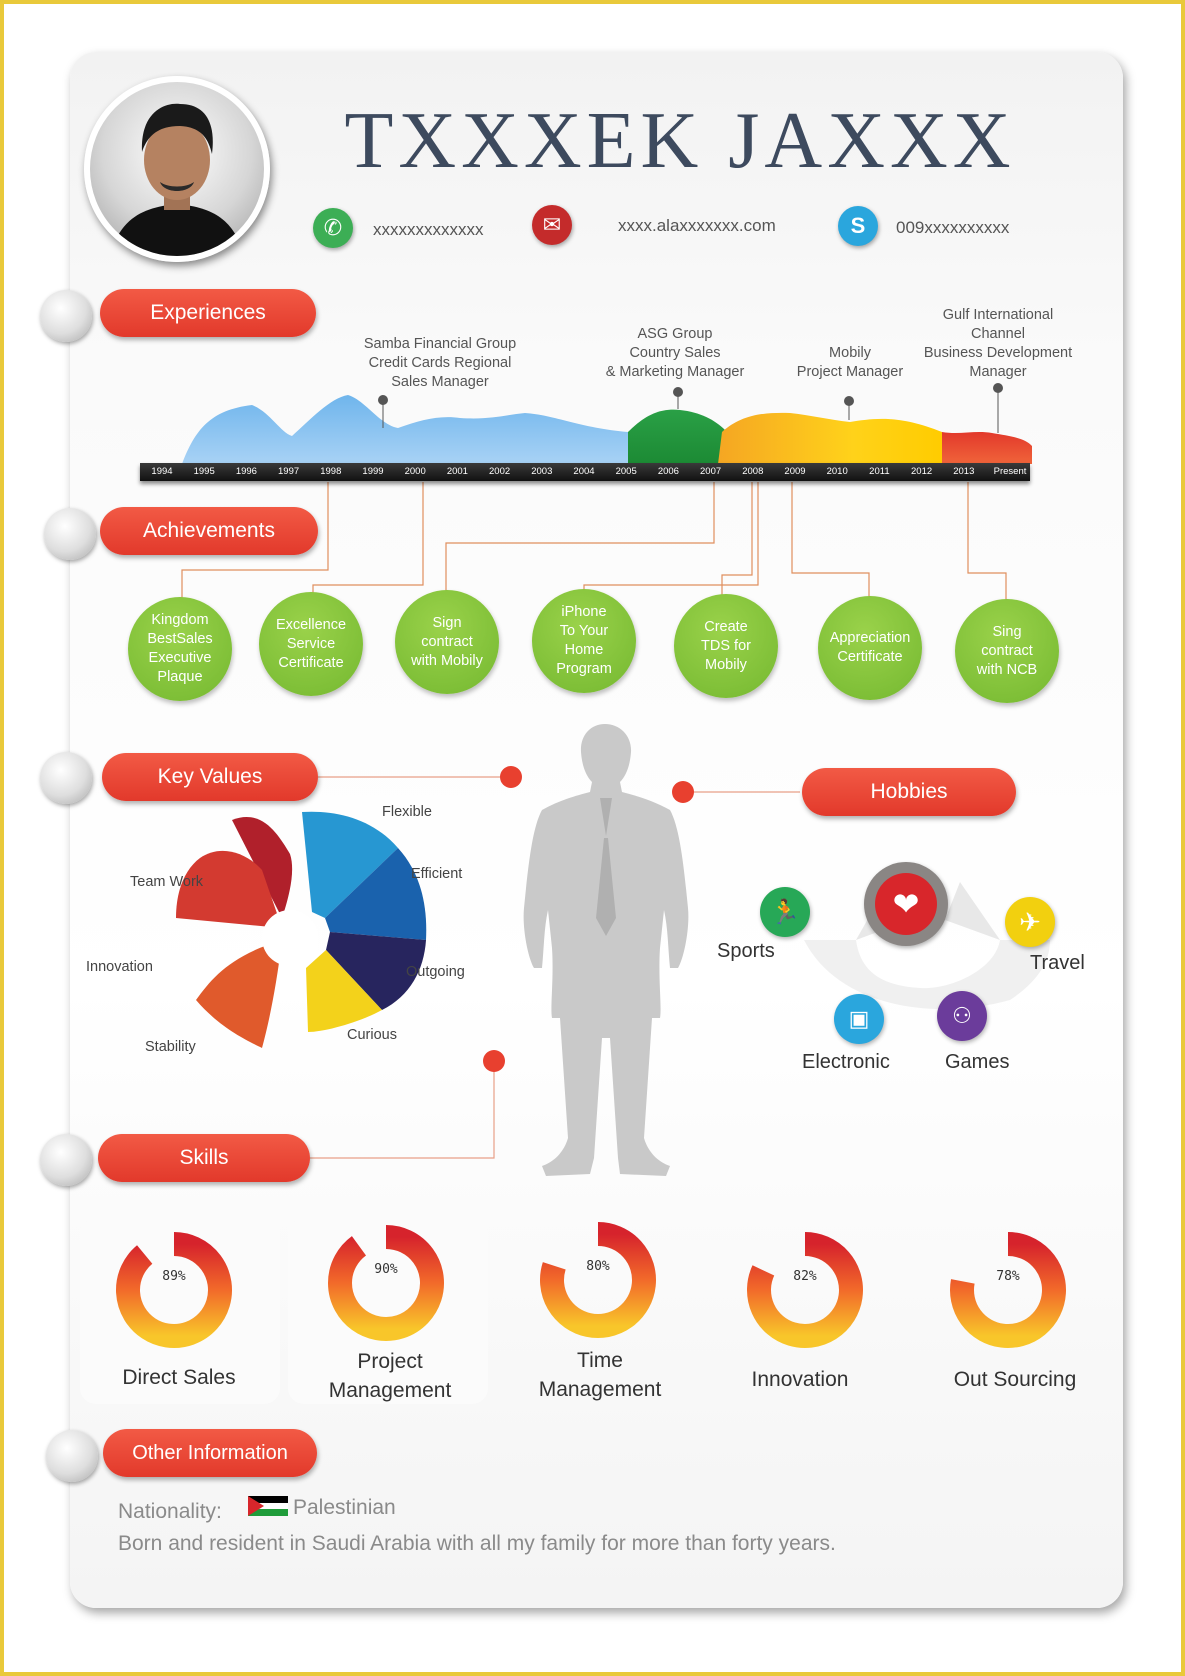 The height and width of the screenshot is (1676, 1185). What do you see at coordinates (239, 994) in the screenshot?
I see `key-value-segment-stability` at bounding box center [239, 994].